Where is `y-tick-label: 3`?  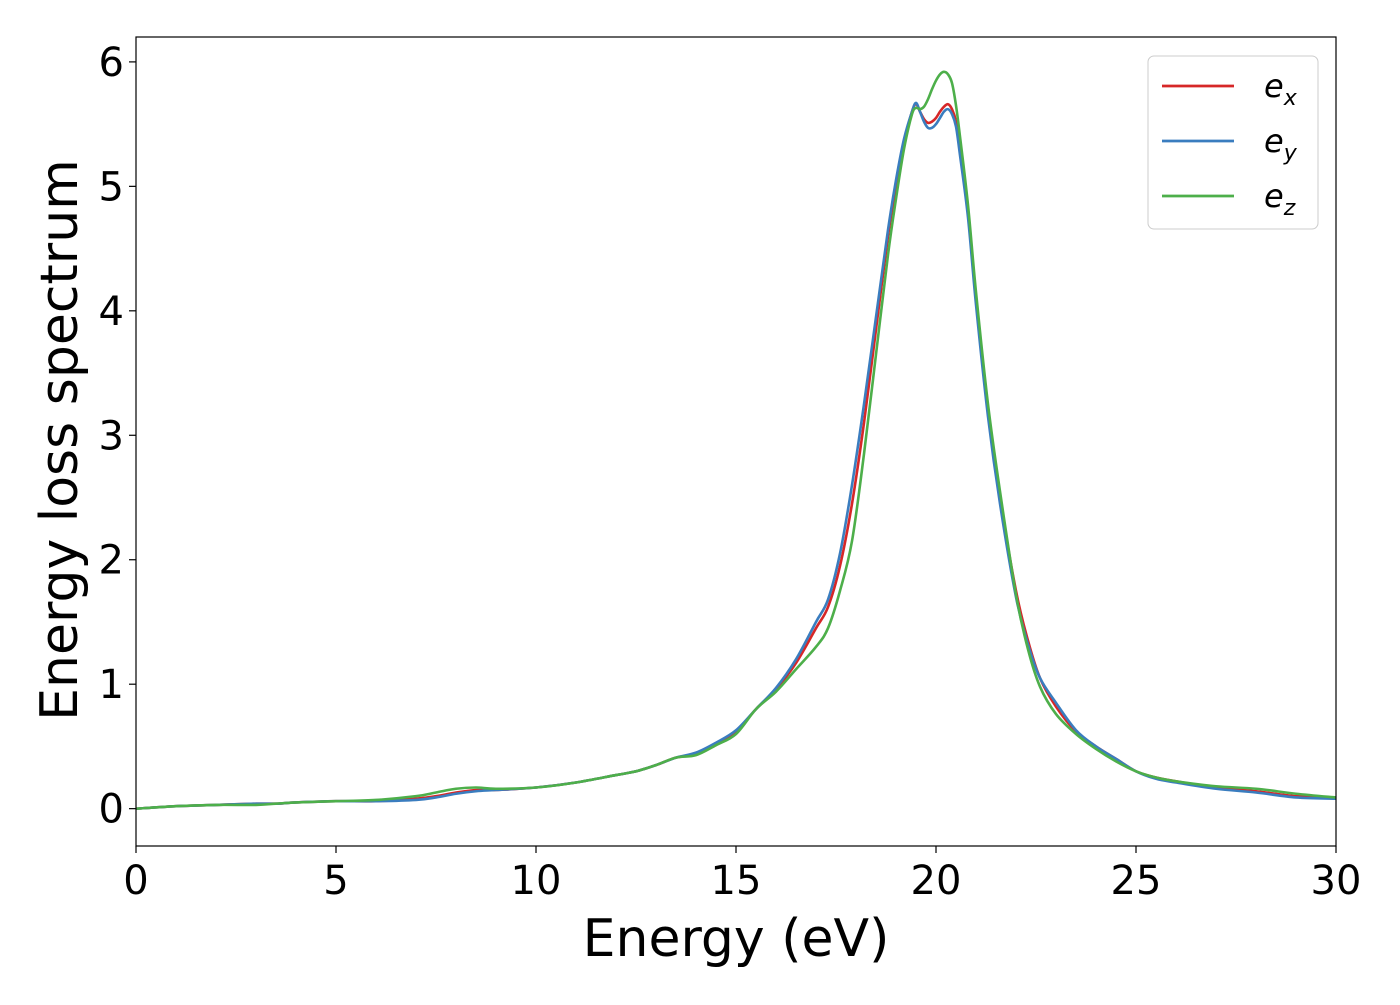 y-tick-label: 3 is located at coordinates (111, 436).